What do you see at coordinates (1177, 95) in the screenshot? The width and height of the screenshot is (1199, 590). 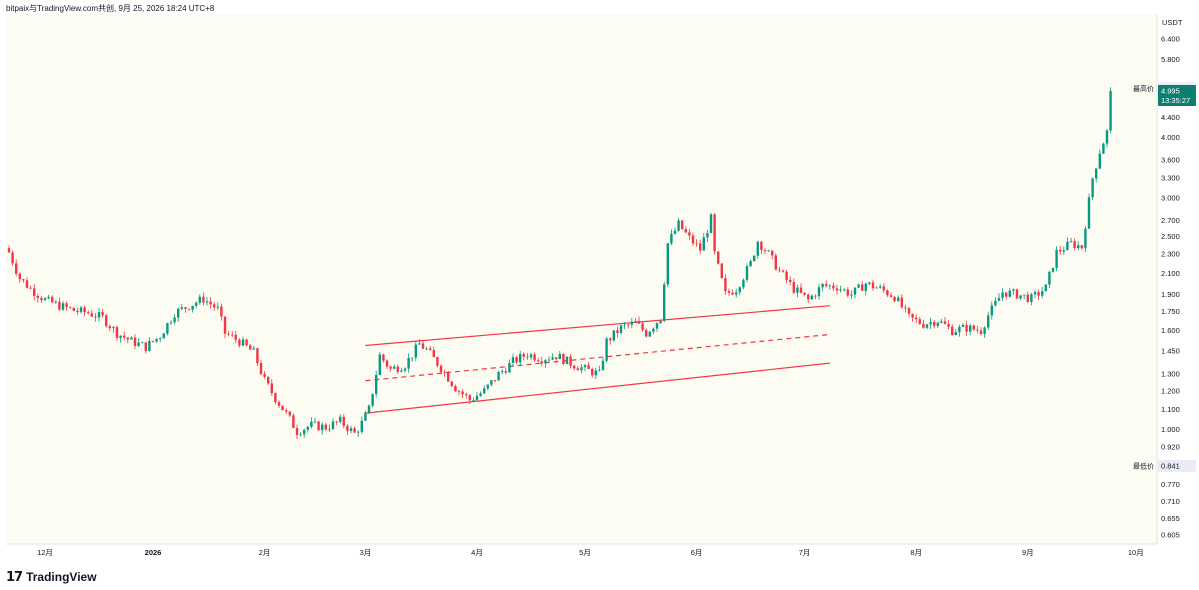 I see `last-price-tag` at bounding box center [1177, 95].